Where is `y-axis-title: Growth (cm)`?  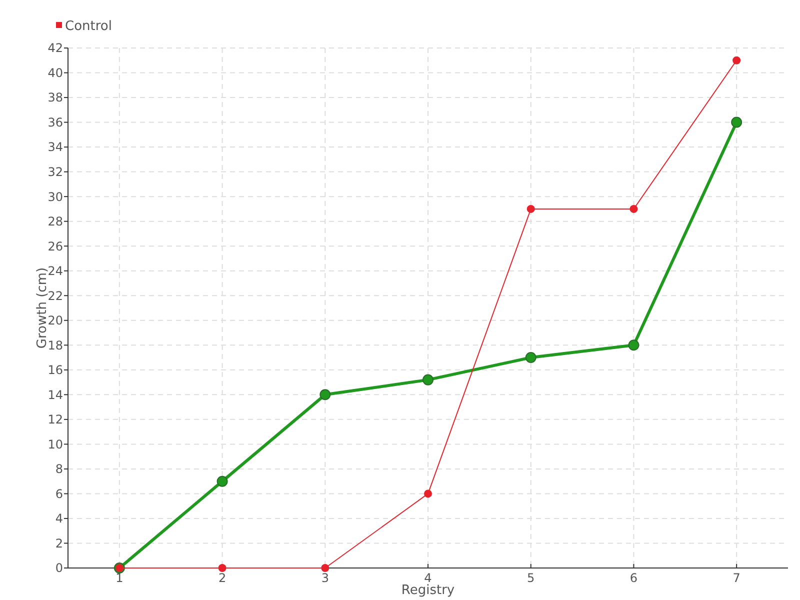 y-axis-title: Growth (cm) is located at coordinates (42, 308).